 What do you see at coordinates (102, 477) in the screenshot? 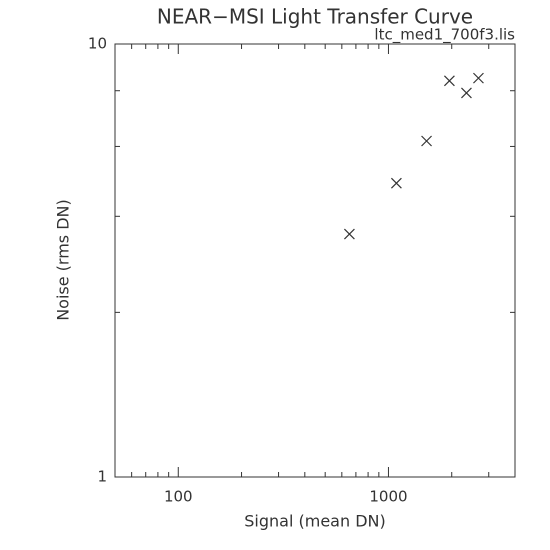
I see `y-tick-label: 1` at bounding box center [102, 477].